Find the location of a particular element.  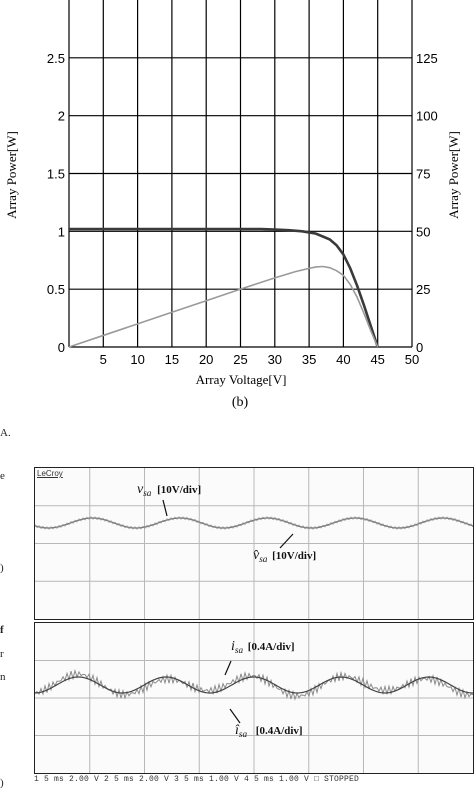

text-fragment-a: A. is located at coordinates (5, 433).